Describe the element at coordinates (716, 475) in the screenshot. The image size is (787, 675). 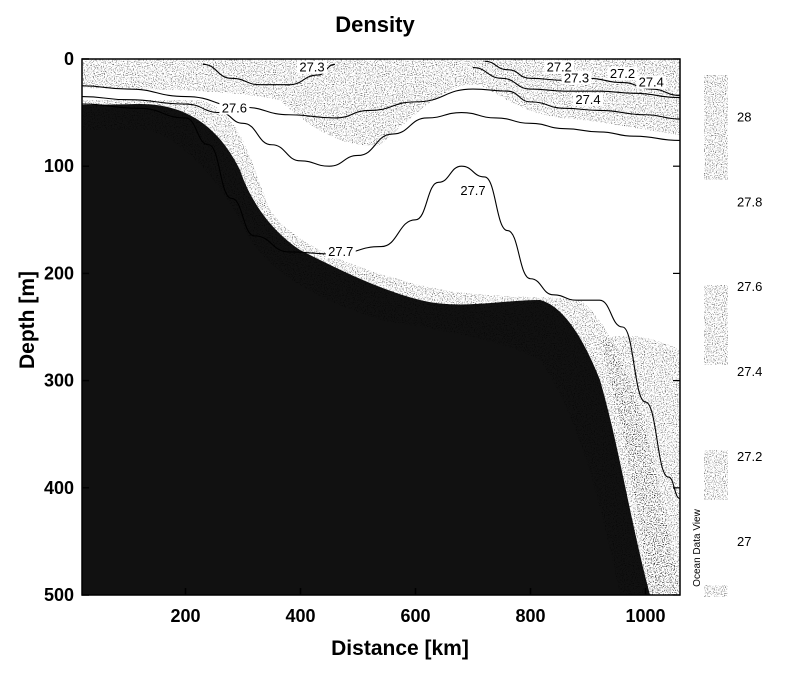
I see `colorbar-dark-patch-bottom` at that location.